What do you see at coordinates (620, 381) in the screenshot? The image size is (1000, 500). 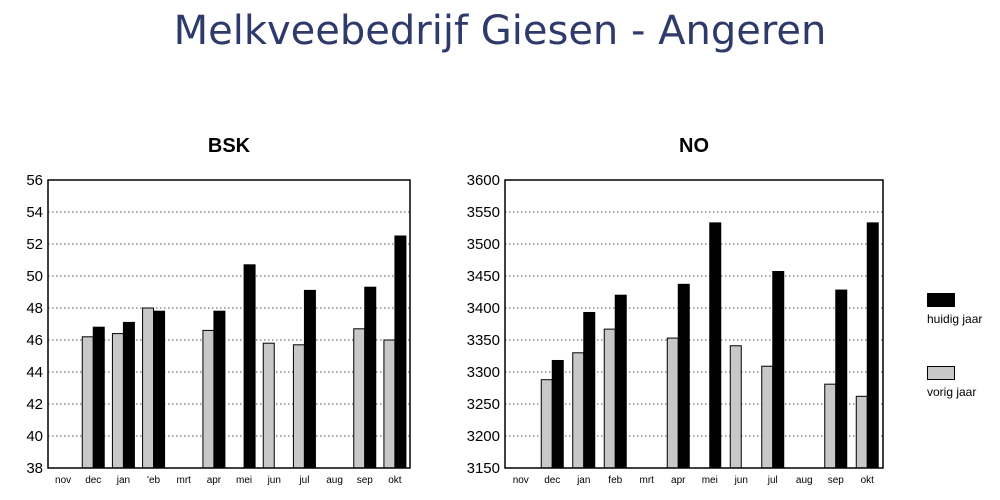 I see `chart-2-bar-huidig-feb` at bounding box center [620, 381].